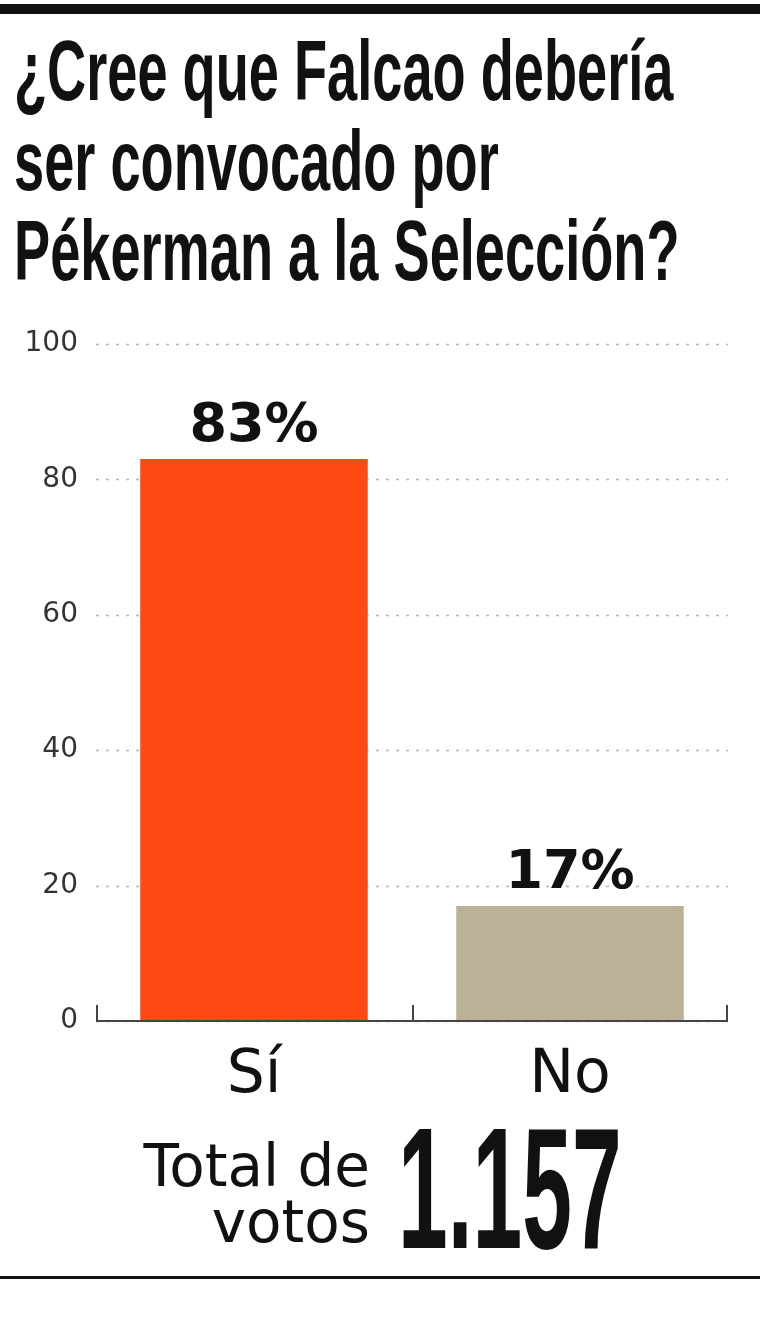 This screenshot has width=760, height=1322. I want to click on y-tick-label: 20, so click(60, 883).